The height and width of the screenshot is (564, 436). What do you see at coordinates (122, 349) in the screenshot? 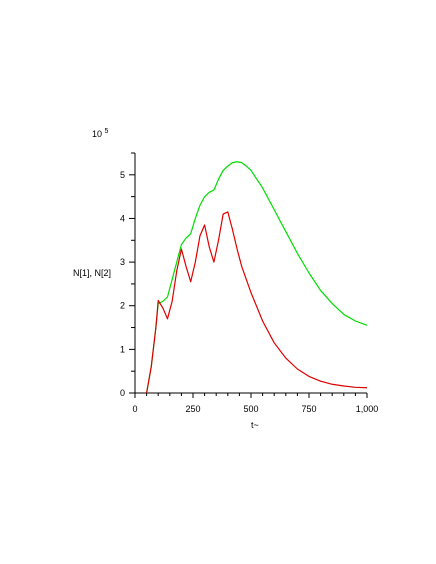
I see `y-tick-label: 1` at bounding box center [122, 349].